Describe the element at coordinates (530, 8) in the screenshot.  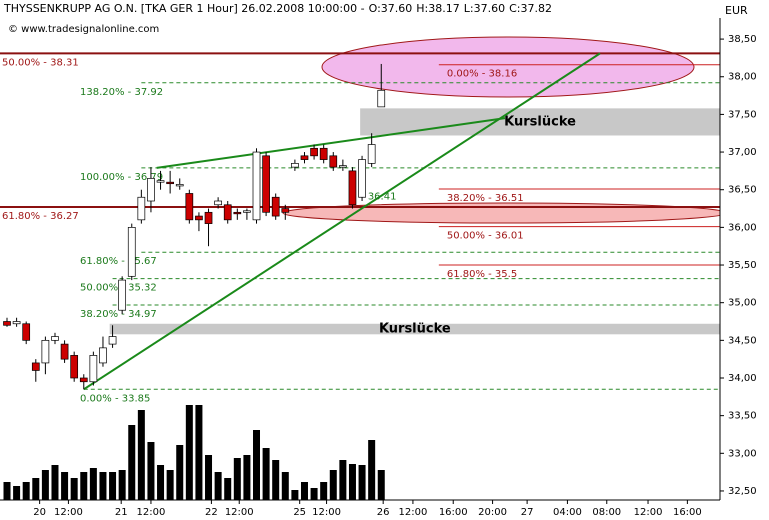
I see `ohlc-label: C:37.82` at that location.